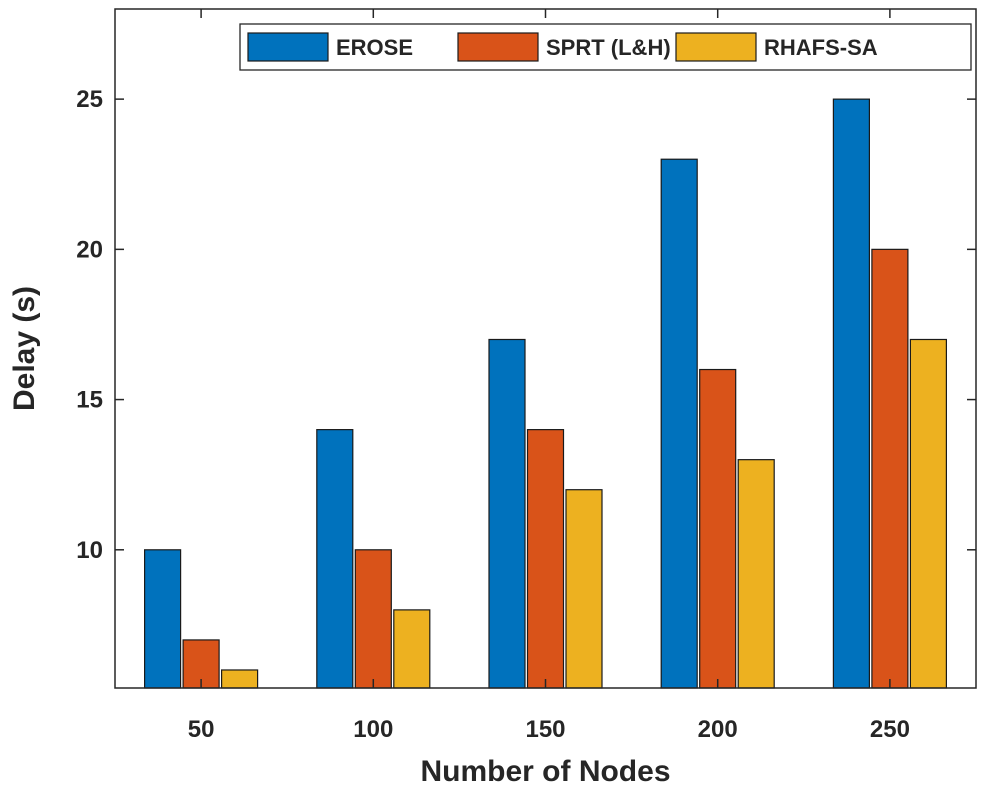  Describe the element at coordinates (821, 47) in the screenshot. I see `legend-label-2: RHAFS-SA` at that location.